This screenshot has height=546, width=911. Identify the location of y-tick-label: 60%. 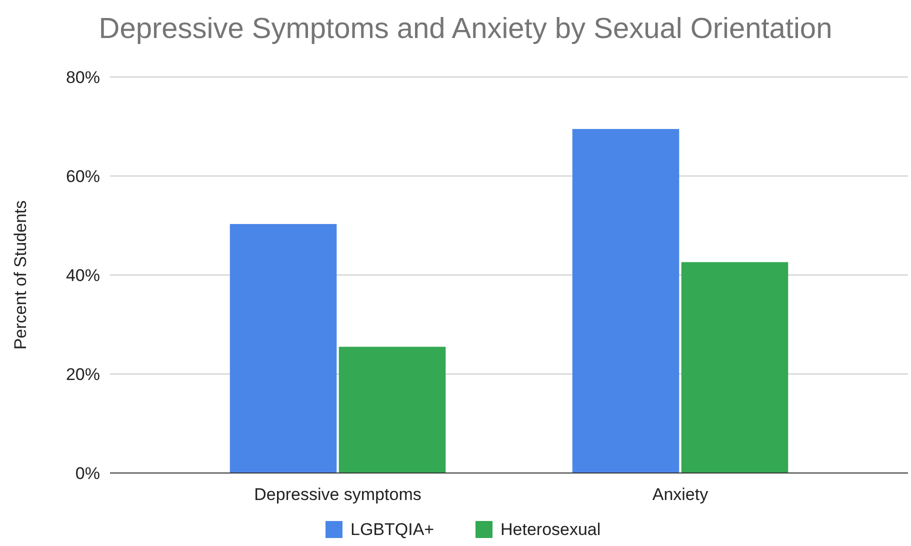
(83, 176).